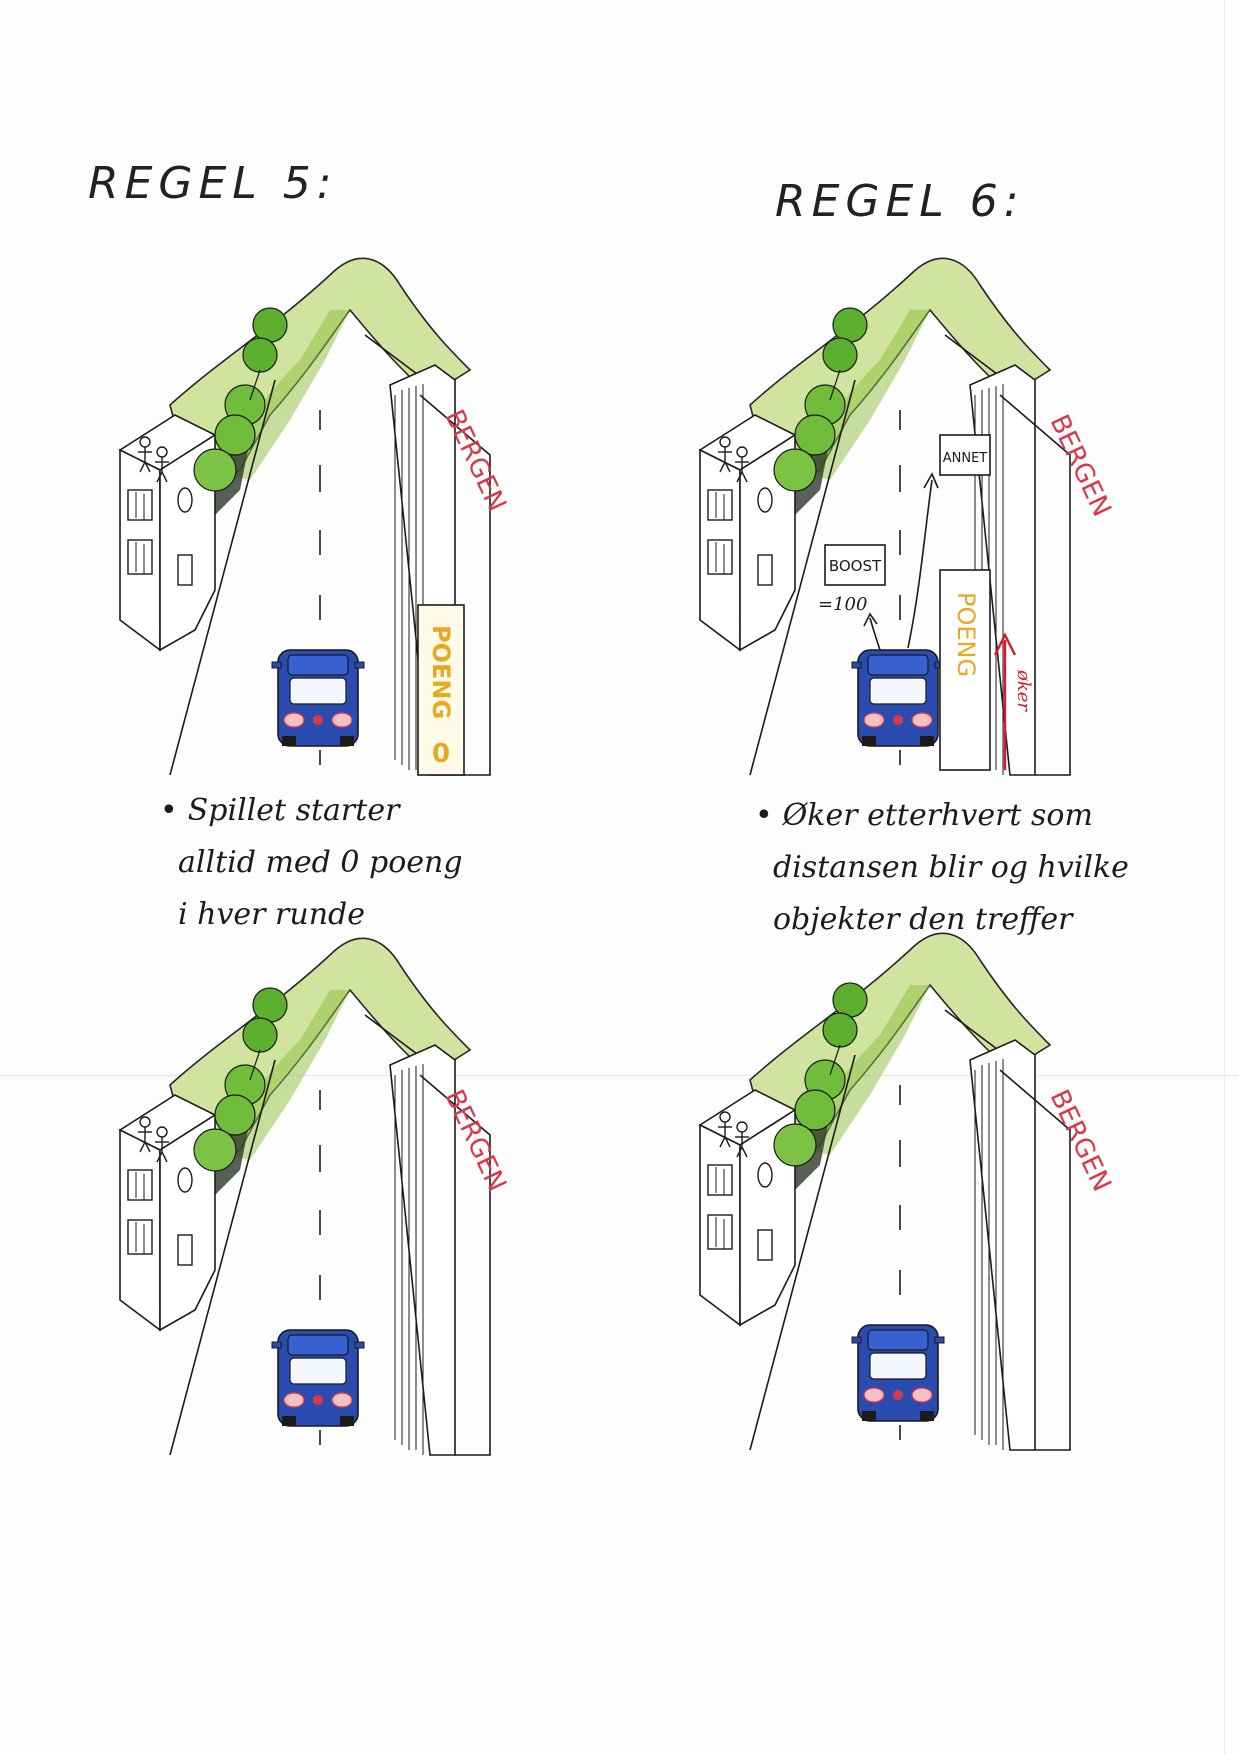  Describe the element at coordinates (898, 1185) in the screenshot. I see `blank-scene-right: BERGEN` at that location.